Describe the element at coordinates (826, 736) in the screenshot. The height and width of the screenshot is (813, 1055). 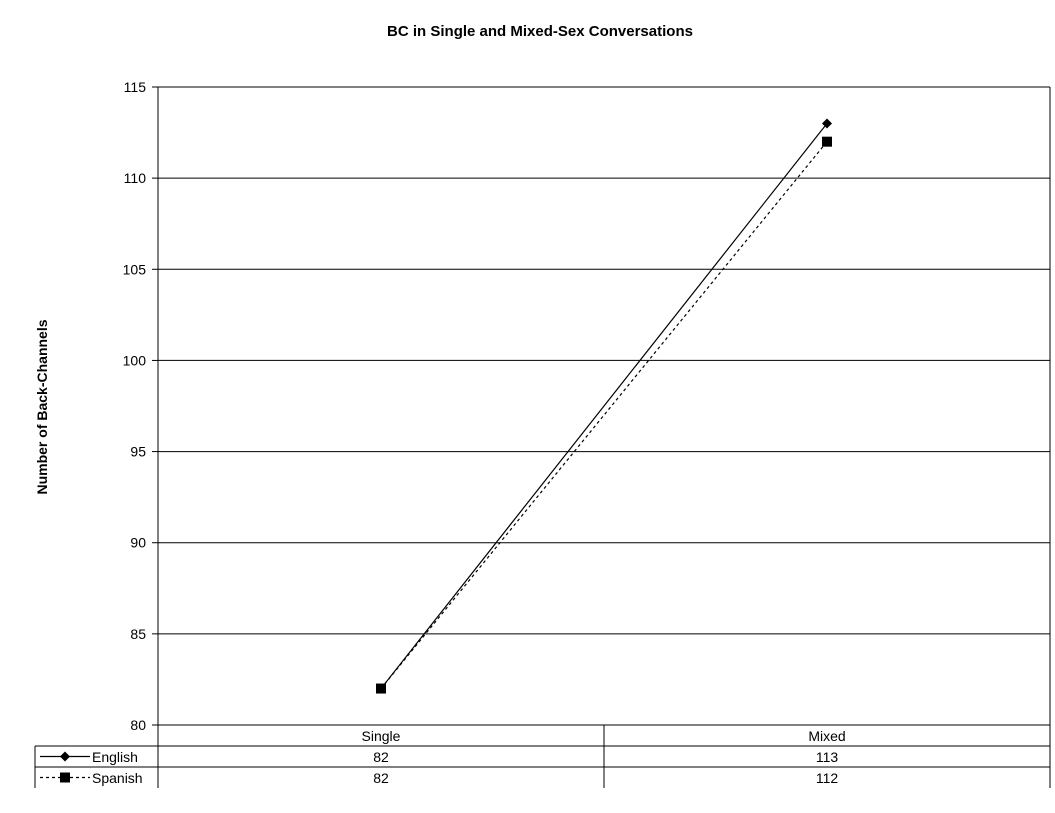
I see `table-header-mixed: Mixed` at that location.